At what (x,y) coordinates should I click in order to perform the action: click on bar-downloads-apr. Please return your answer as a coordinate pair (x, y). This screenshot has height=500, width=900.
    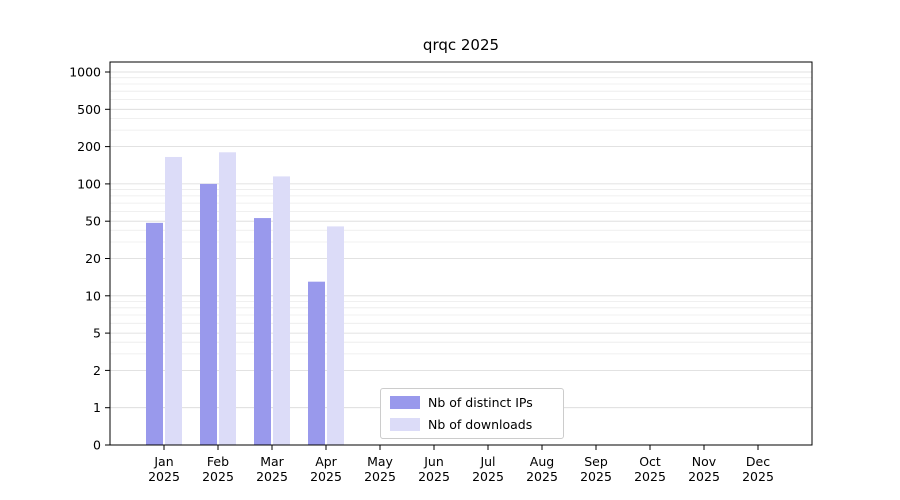
    Looking at the image, I should click on (335, 335).